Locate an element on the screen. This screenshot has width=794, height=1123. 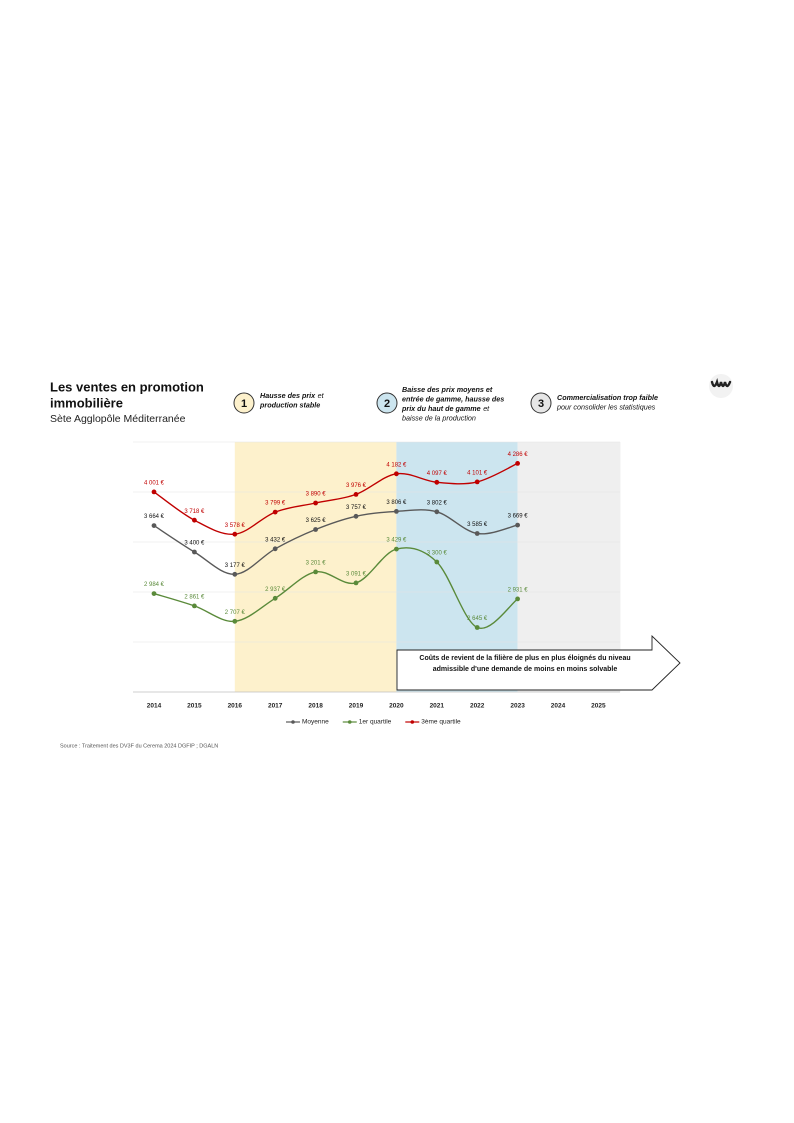
phase-text-part: production stable is located at coordinates (289, 404).